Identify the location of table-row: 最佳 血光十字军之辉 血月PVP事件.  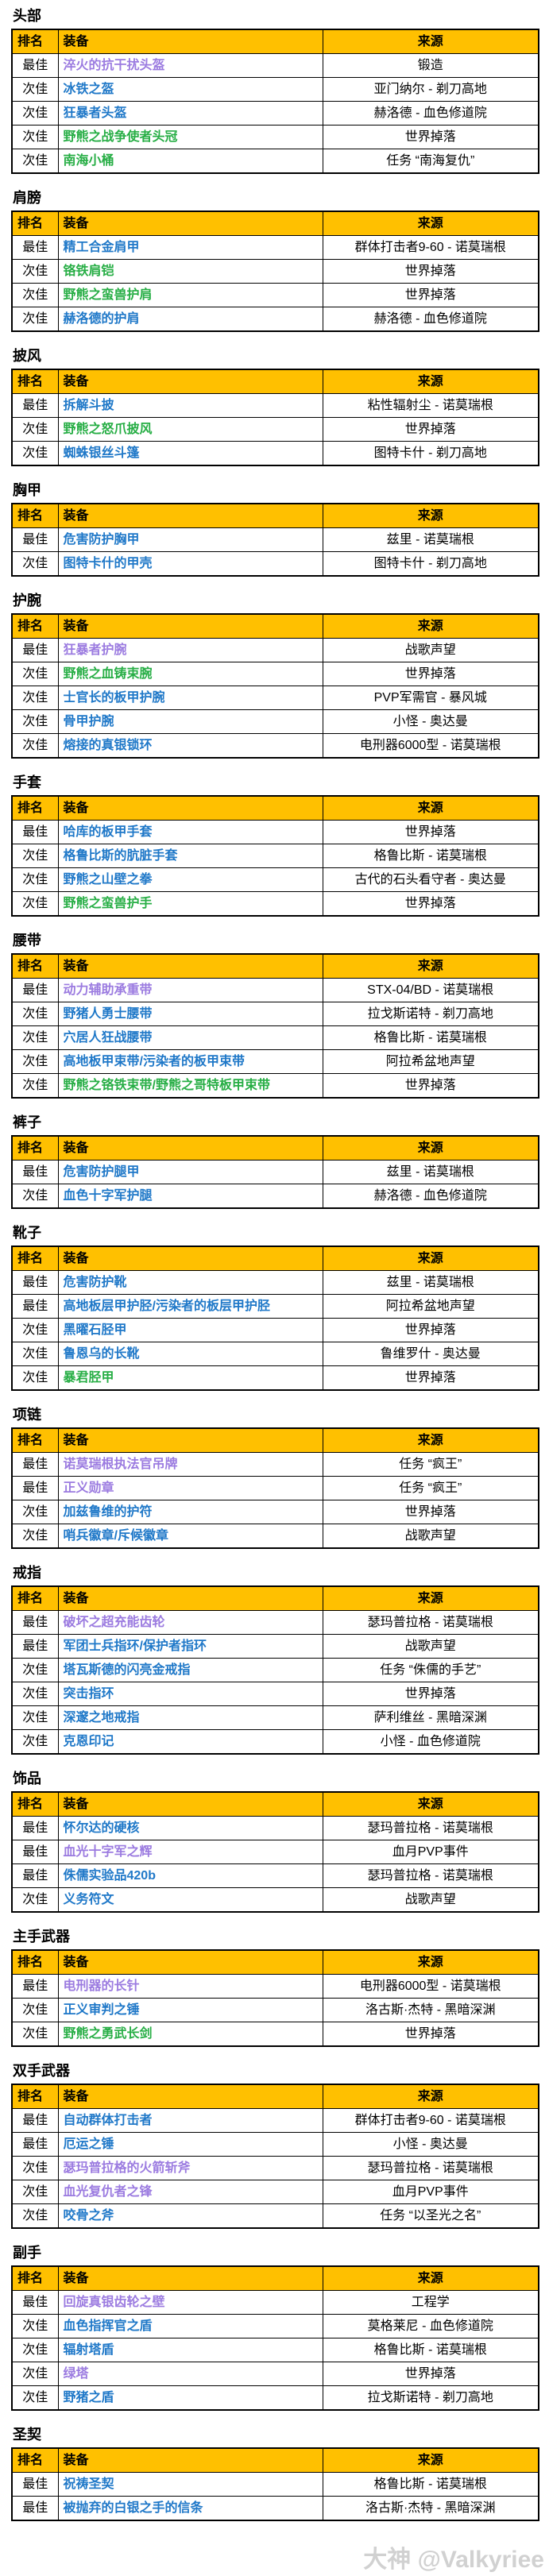
(275, 1852).